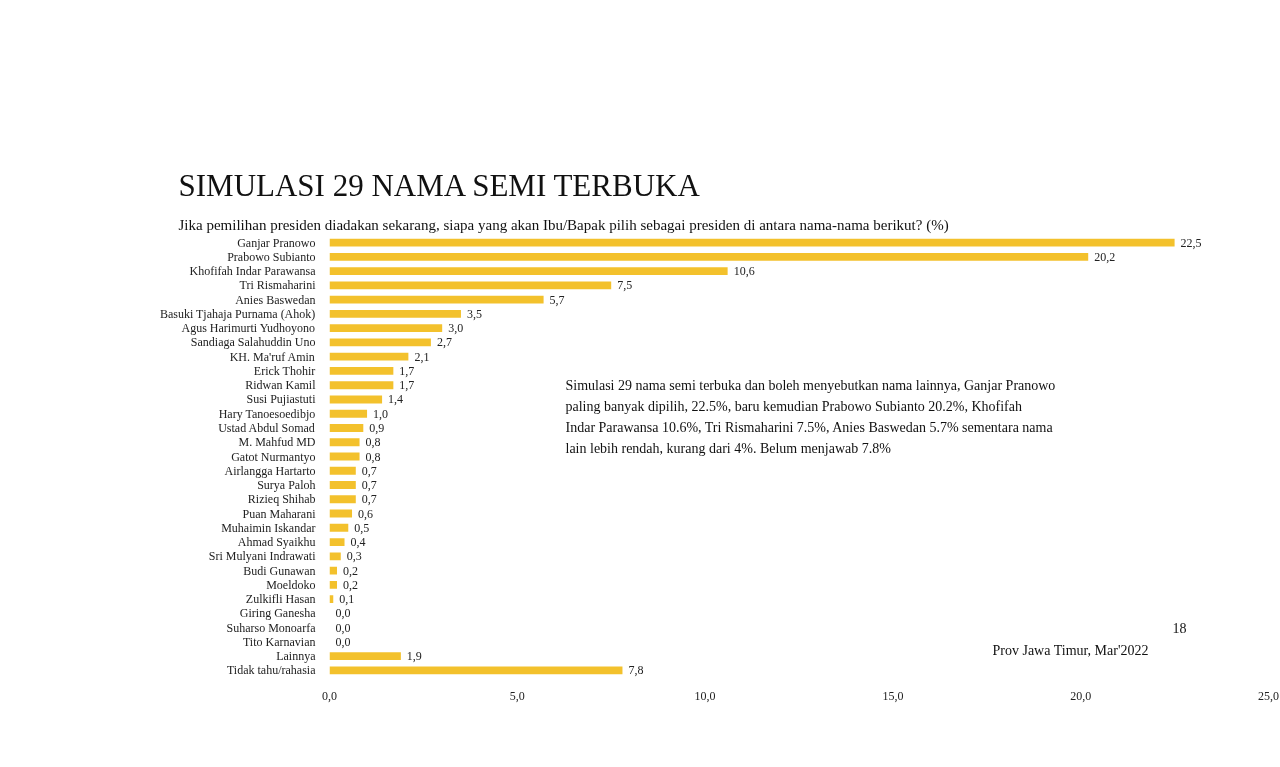  Describe the element at coordinates (456, 328) in the screenshot. I see `data-label: 3,0` at that location.